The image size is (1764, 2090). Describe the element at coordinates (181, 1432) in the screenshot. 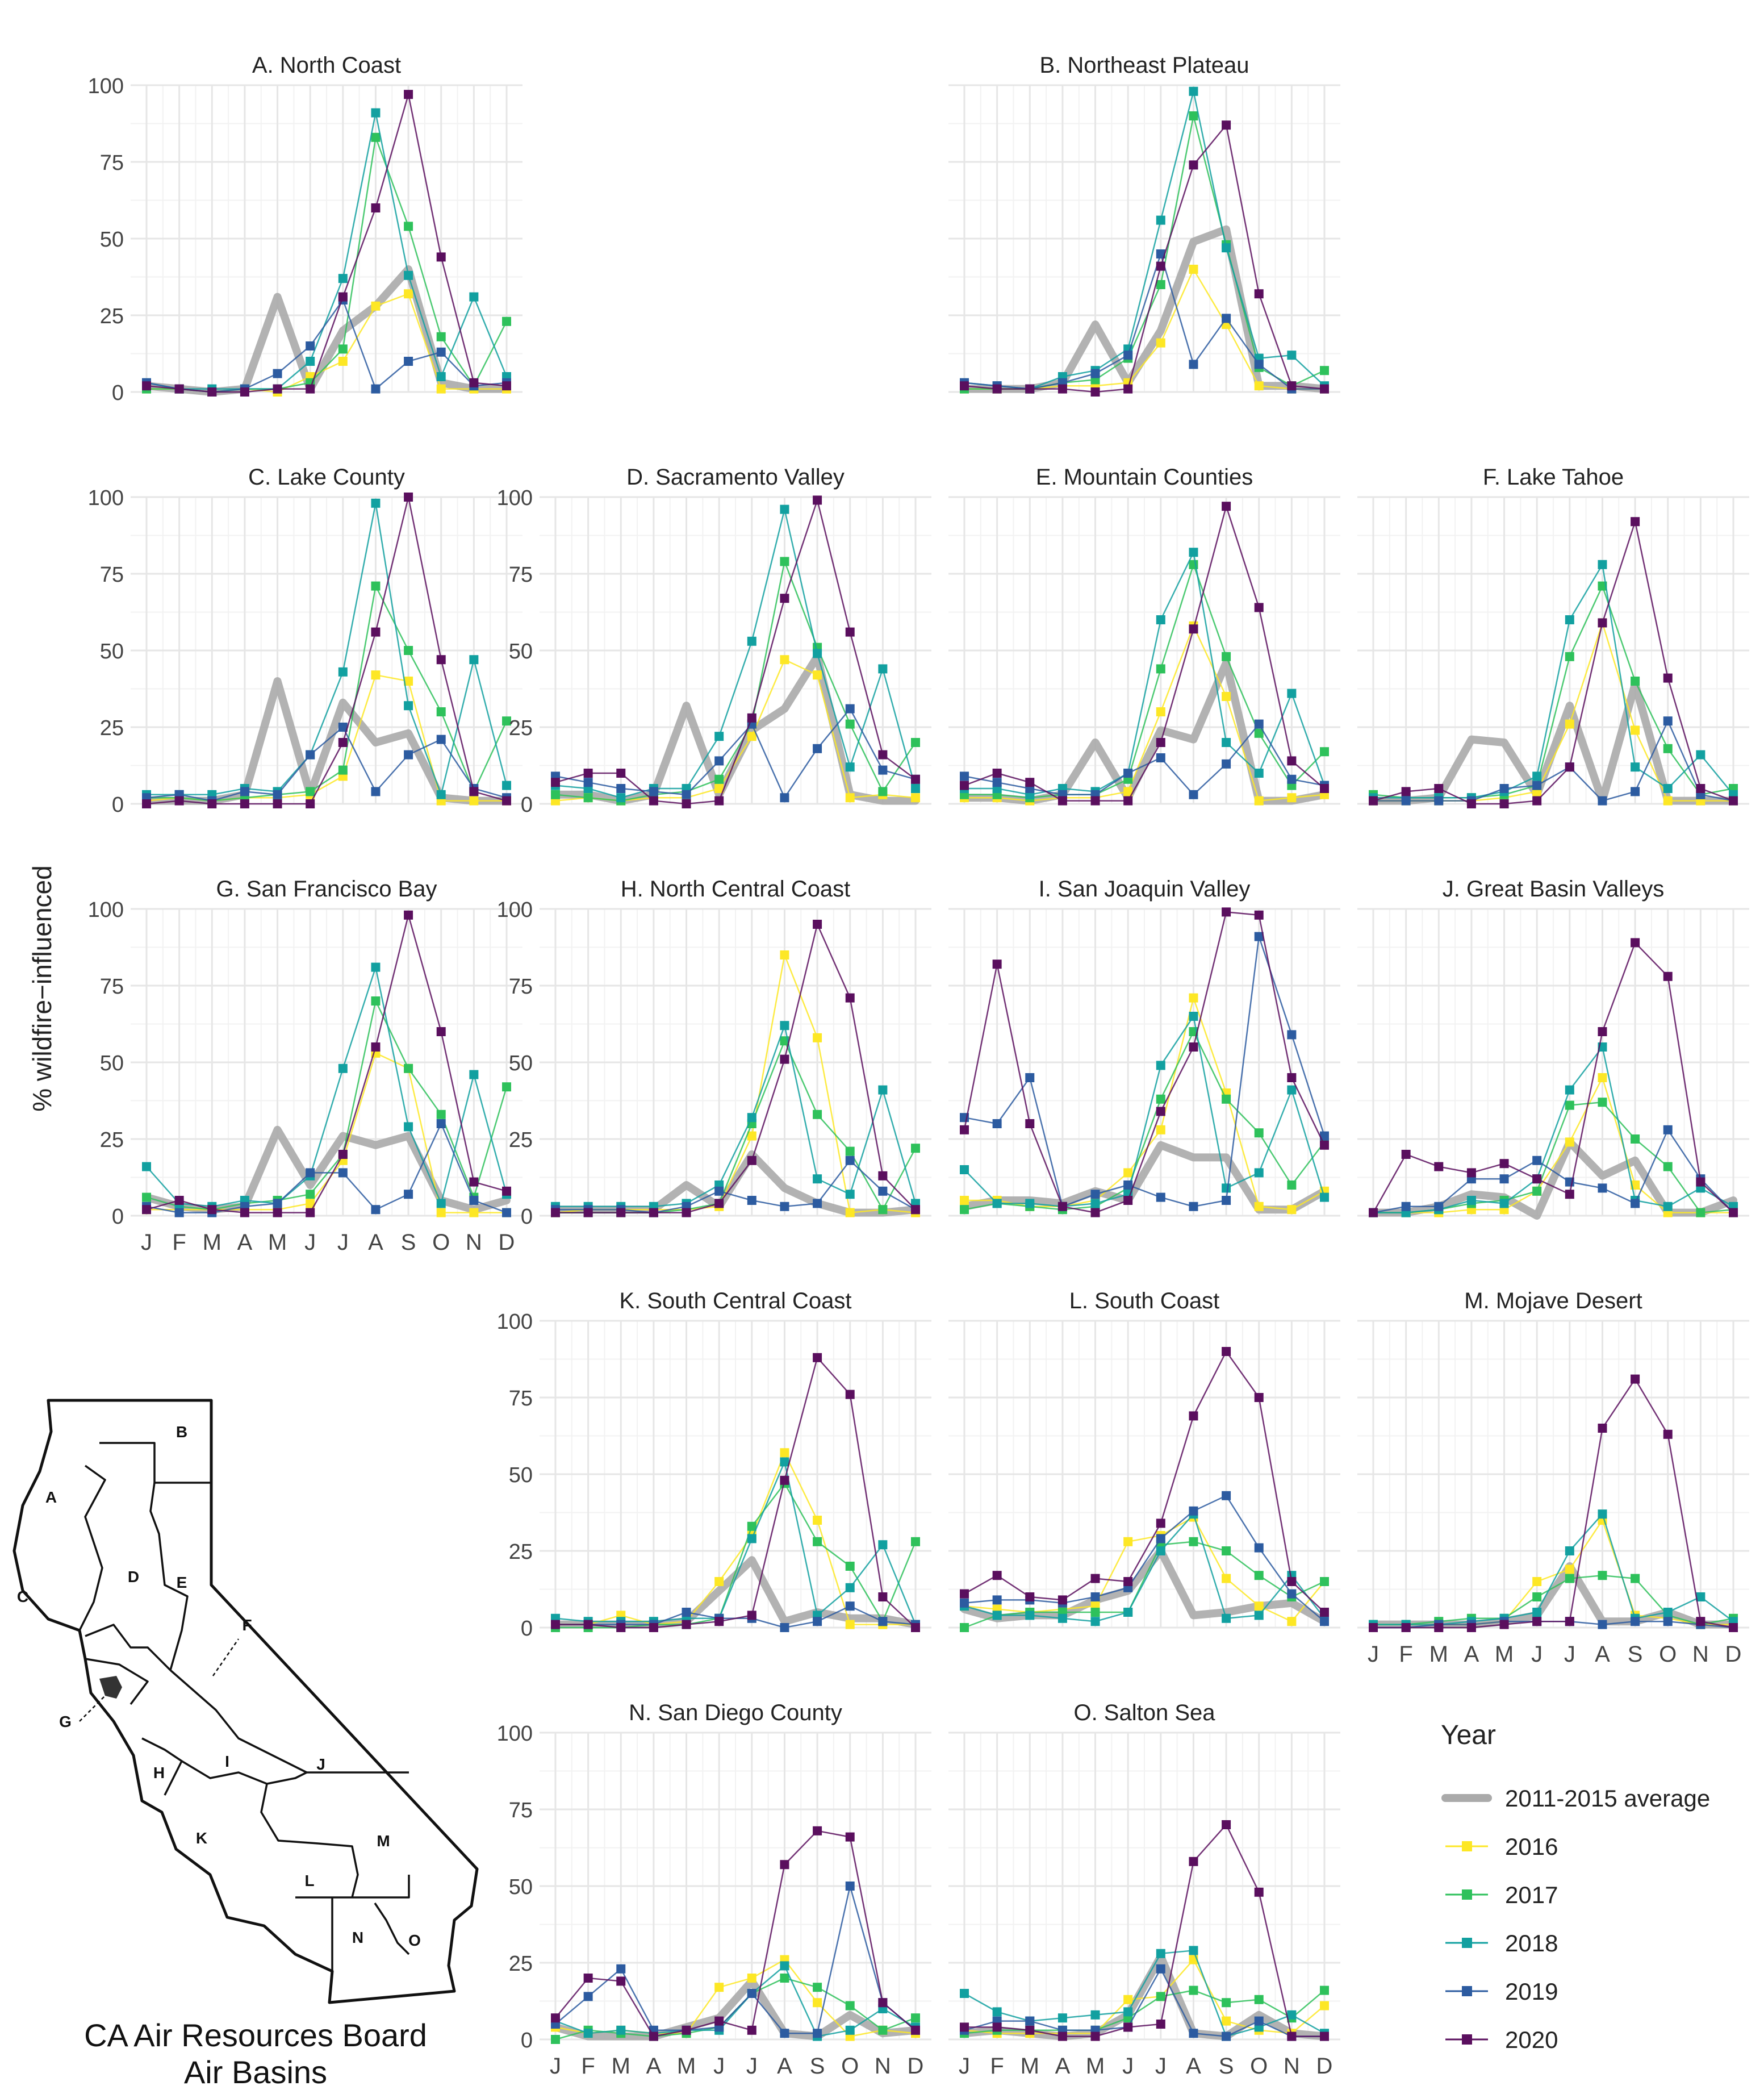

I see `map-label-b: B` at that location.